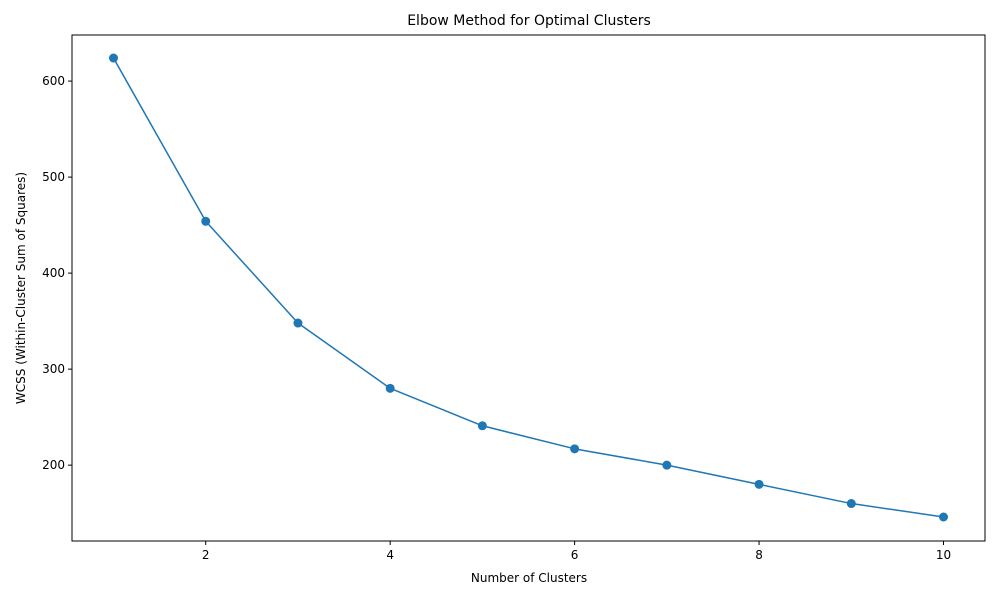 This screenshot has height=600, width=1000. What do you see at coordinates (53, 369) in the screenshot?
I see `y-tick-label: 300` at bounding box center [53, 369].